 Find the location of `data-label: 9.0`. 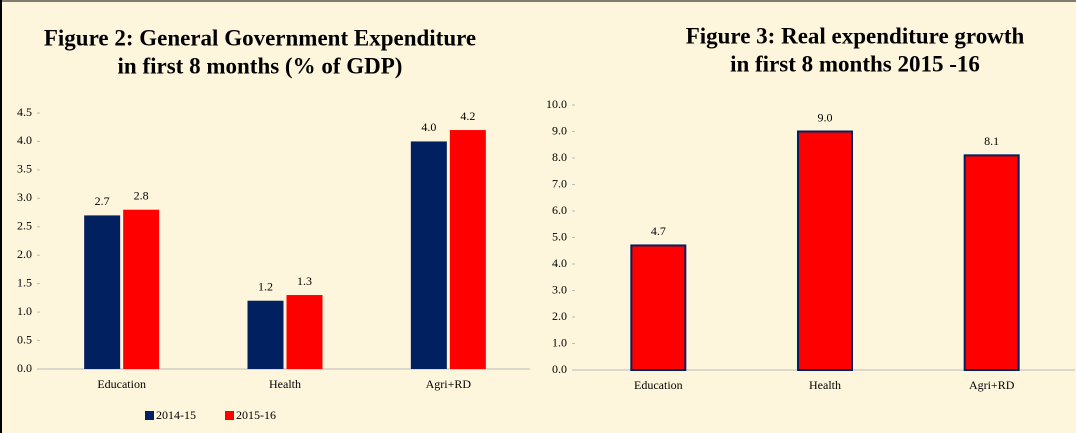

data-label: 9.0 is located at coordinates (825, 117).